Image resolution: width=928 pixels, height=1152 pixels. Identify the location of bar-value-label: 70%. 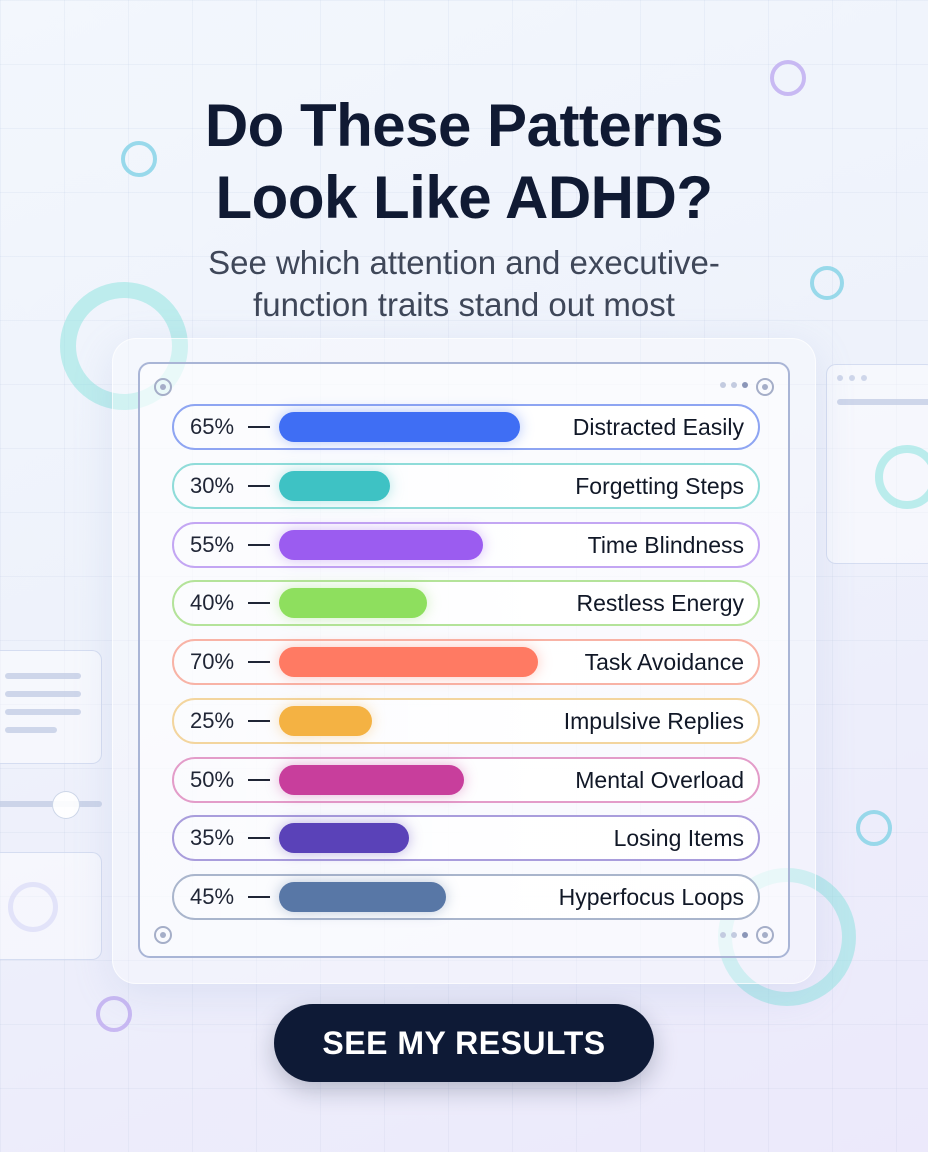
(212, 661).